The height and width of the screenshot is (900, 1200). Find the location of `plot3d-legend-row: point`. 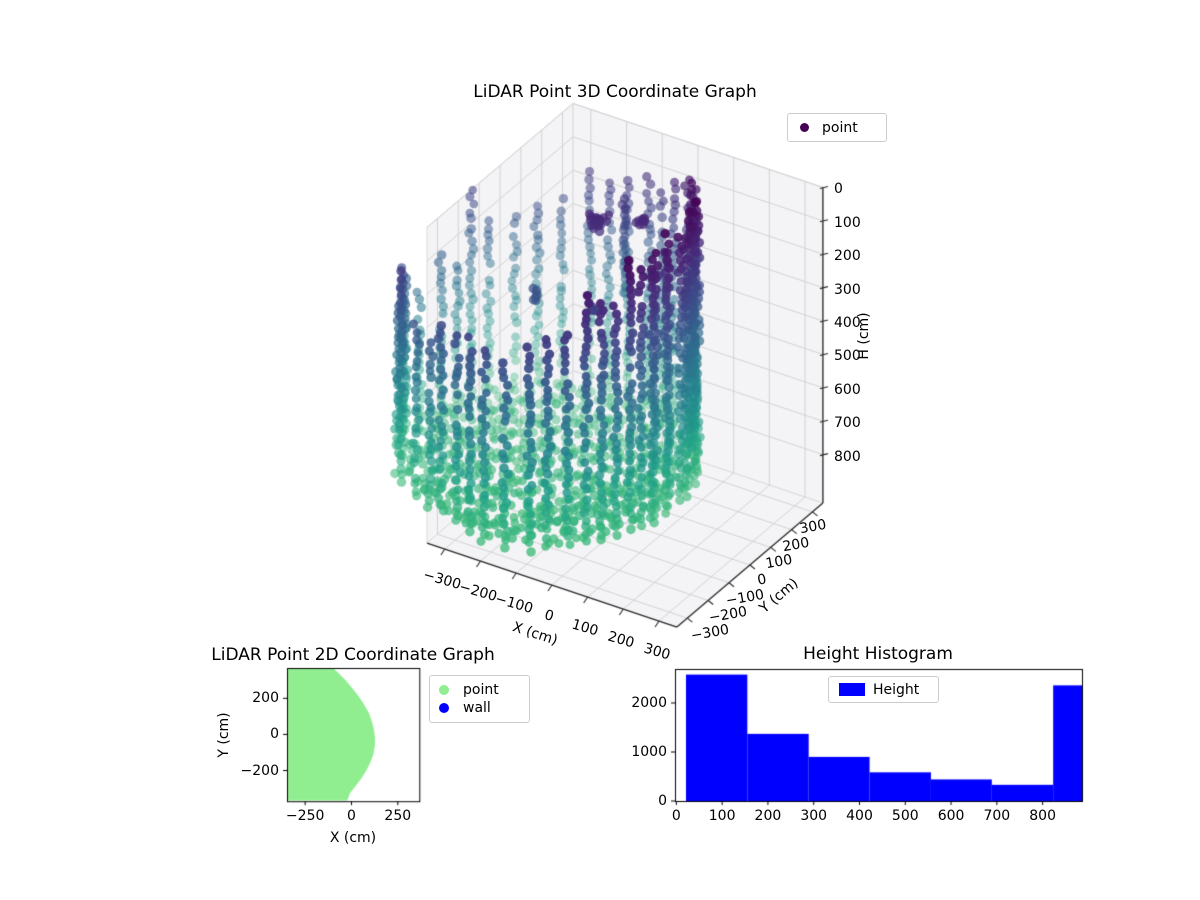

plot3d-legend-row: point is located at coordinates (843, 128).